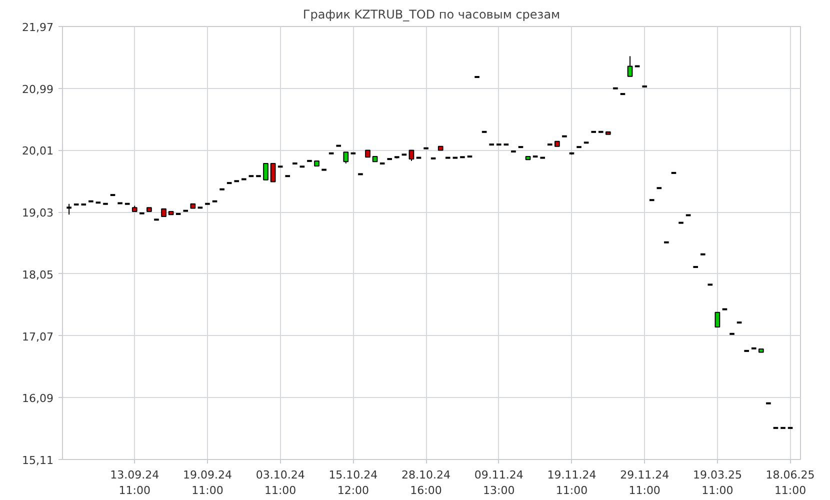 The width and height of the screenshot is (830, 500). I want to click on y-tick-label: 16,09, so click(38, 399).